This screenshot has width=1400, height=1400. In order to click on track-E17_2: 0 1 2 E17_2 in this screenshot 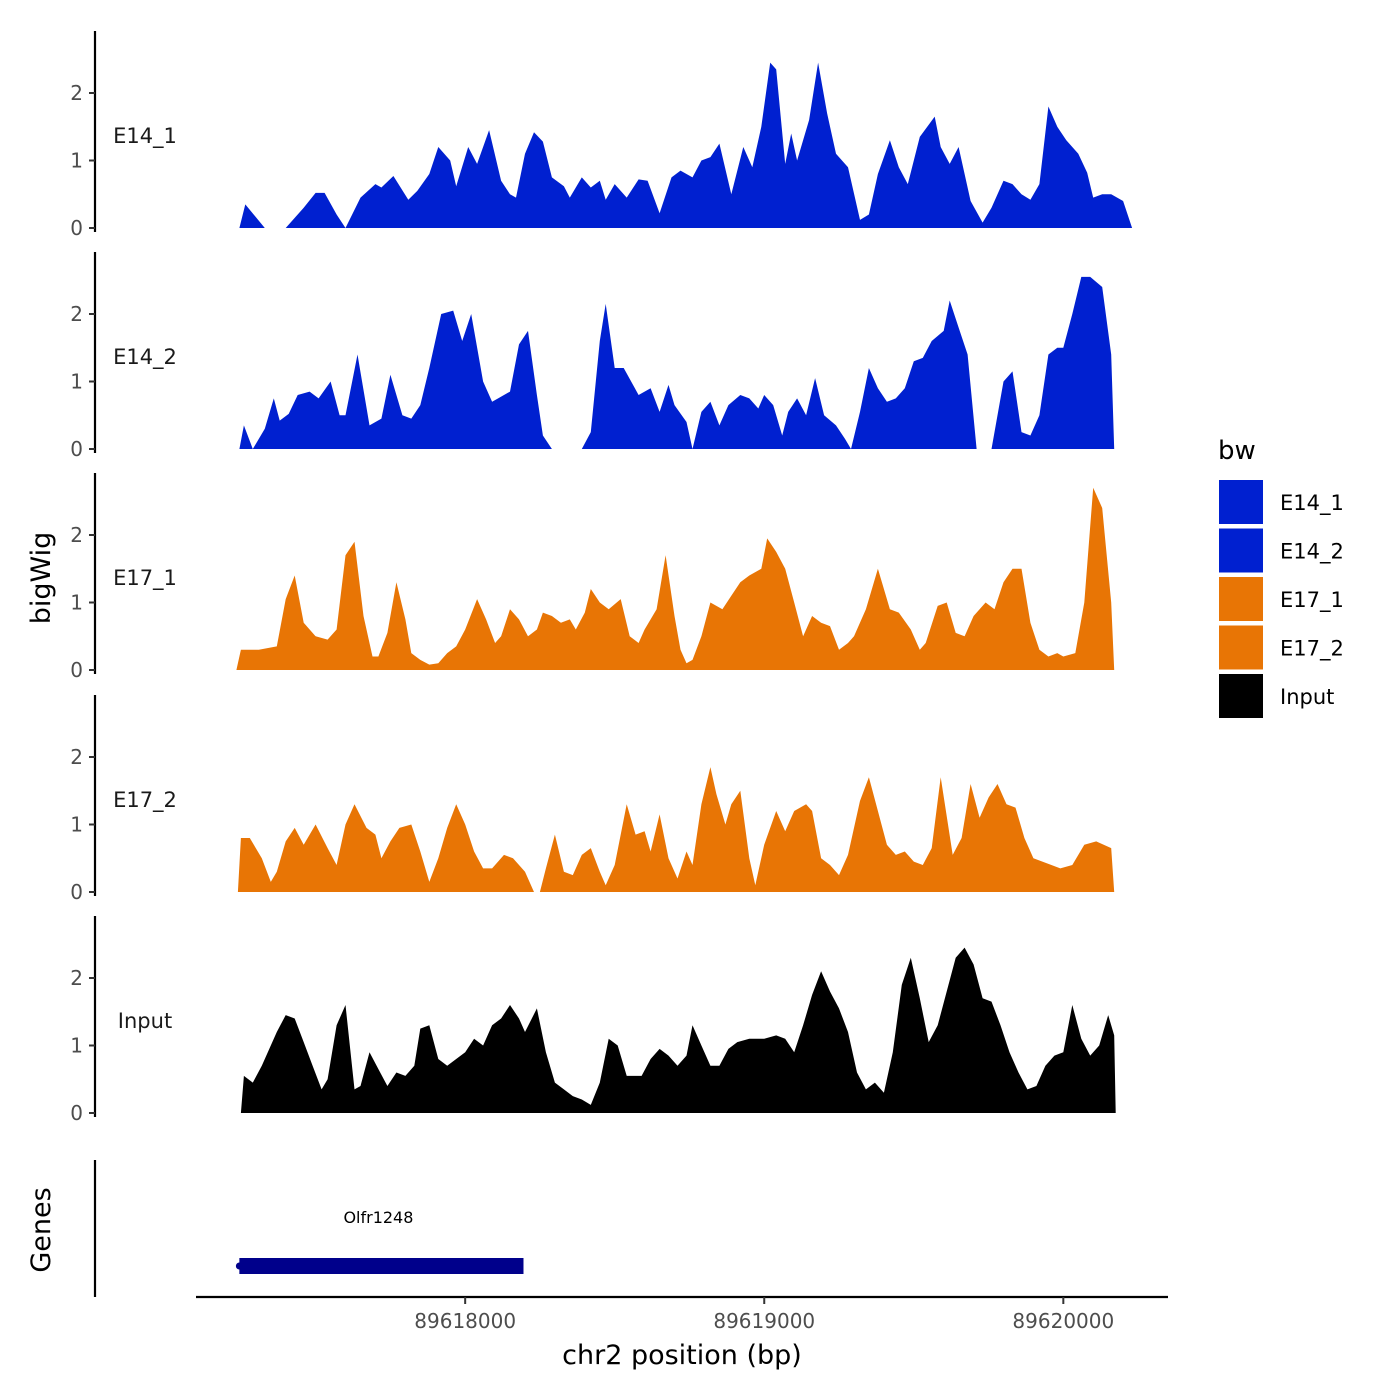, I will do `click(592, 799)`.